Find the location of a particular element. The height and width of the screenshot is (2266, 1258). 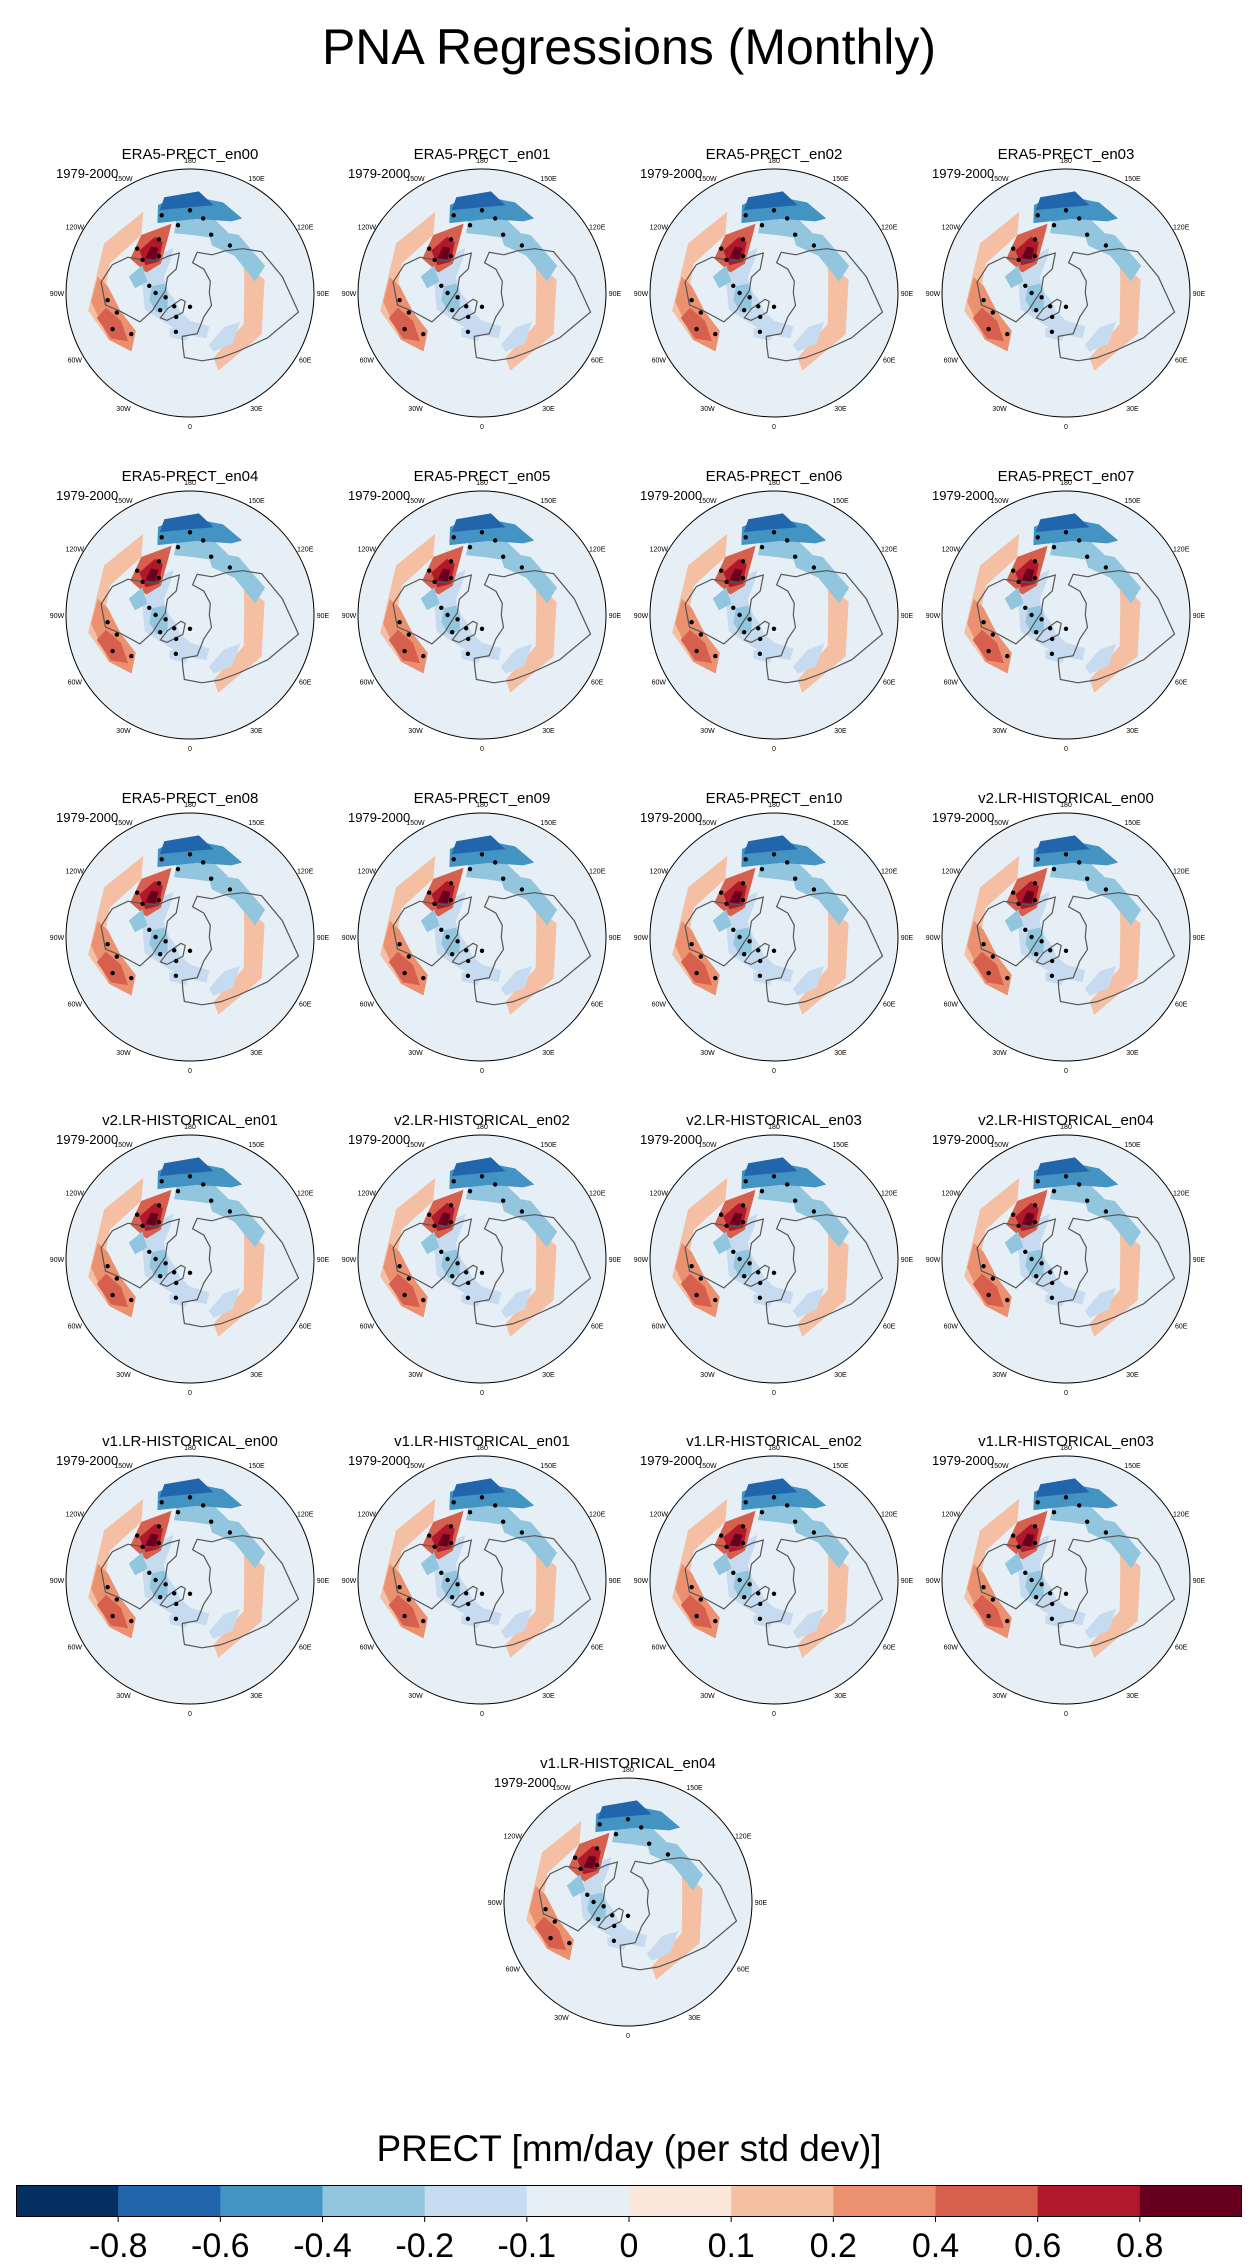

colorbar-tick-label: -0.2 is located at coordinates (424, 2246).